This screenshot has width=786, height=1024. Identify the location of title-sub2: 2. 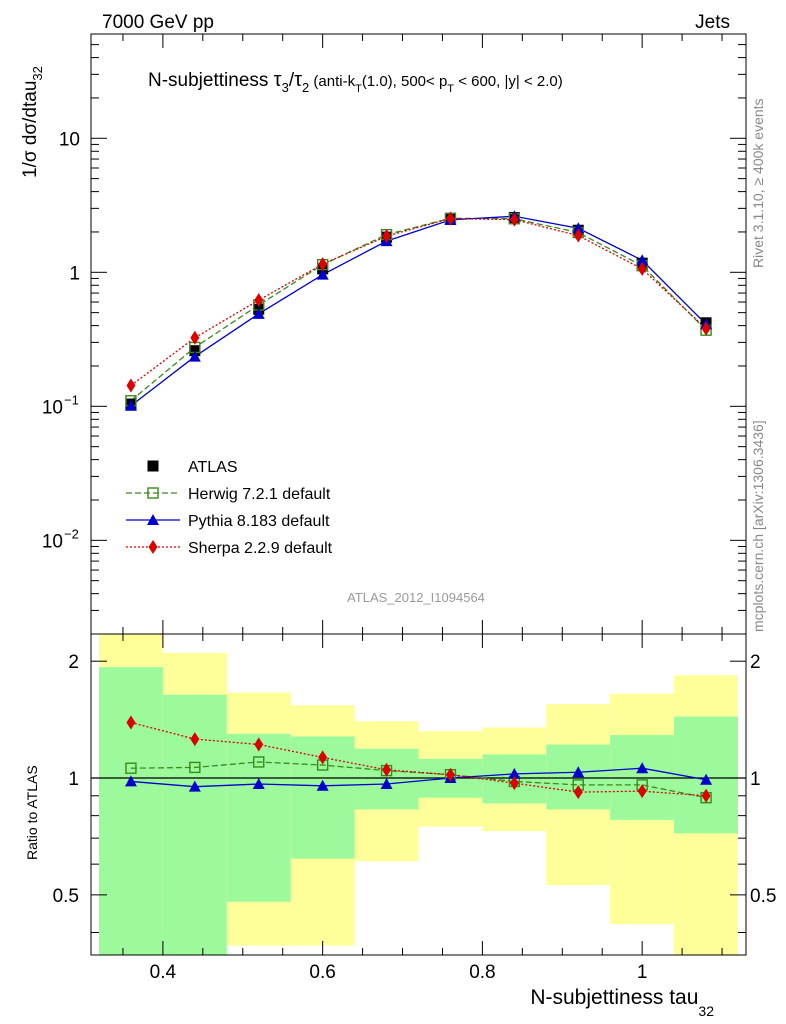
(305, 87).